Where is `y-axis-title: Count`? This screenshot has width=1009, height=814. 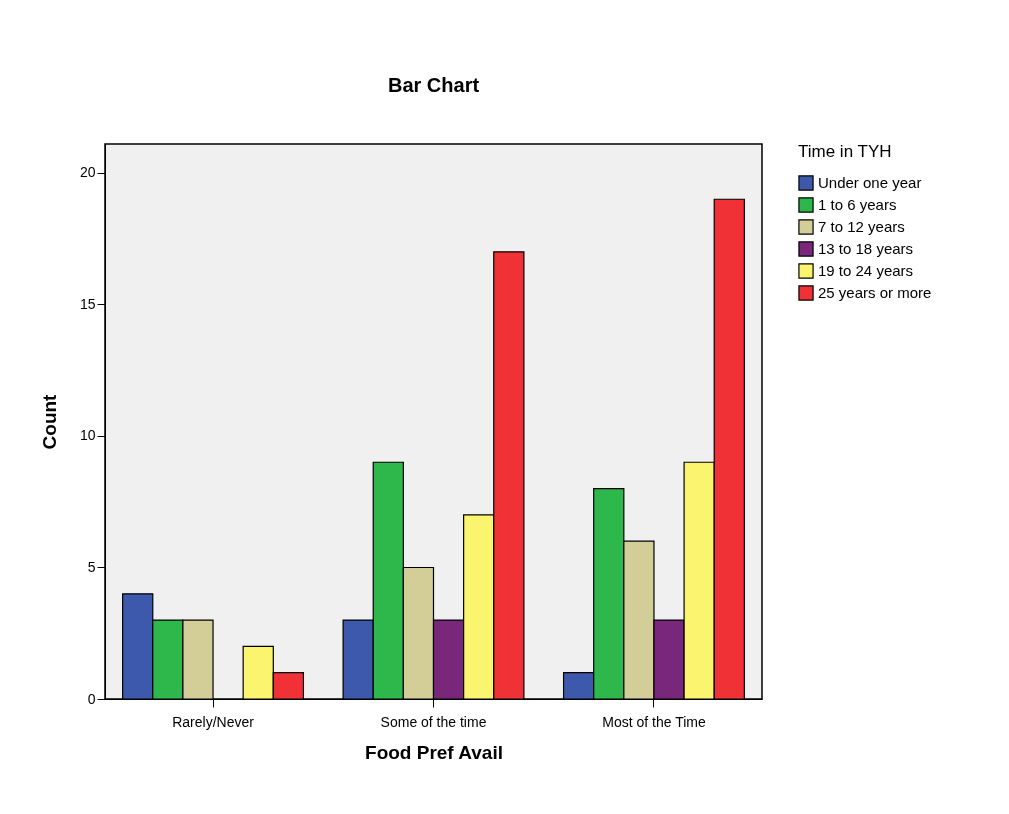
y-axis-title: Count is located at coordinates (49, 421).